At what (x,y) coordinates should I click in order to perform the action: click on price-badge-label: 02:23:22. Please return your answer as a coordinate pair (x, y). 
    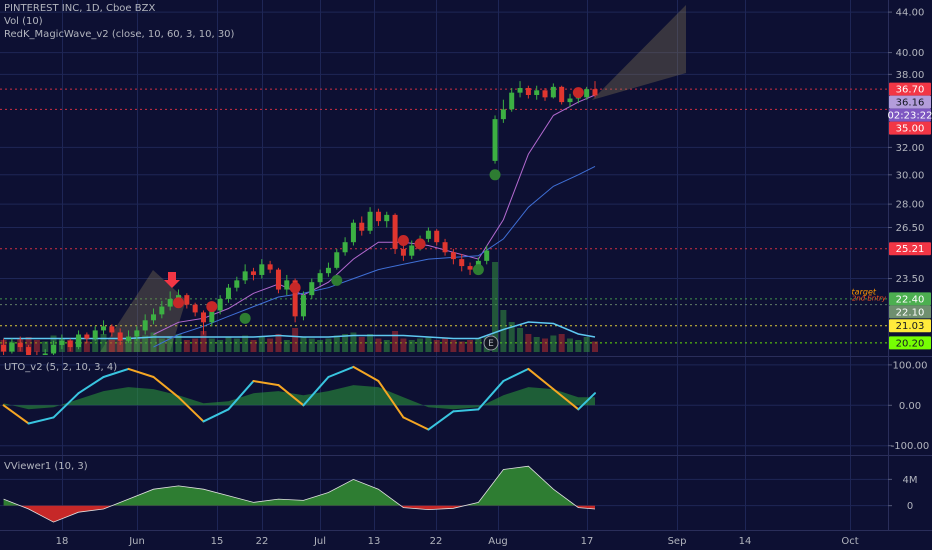
    Looking at the image, I should click on (910, 116).